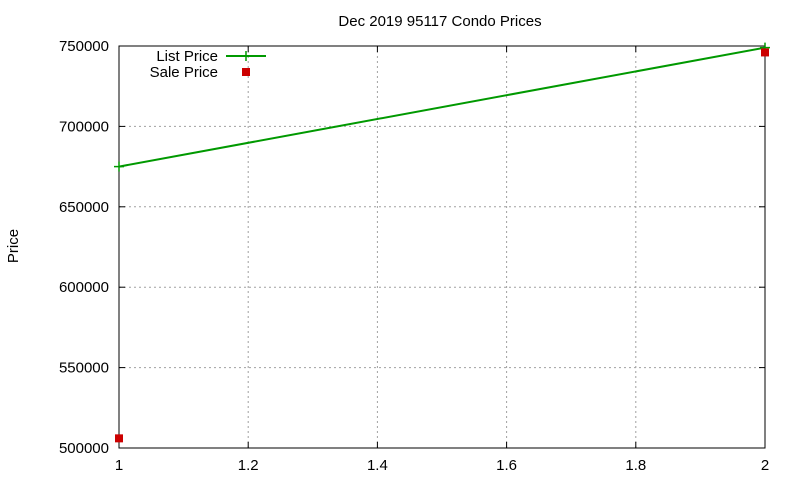 Image resolution: width=800 pixels, height=480 pixels. I want to click on y-tick-label: 650000, so click(84, 207).